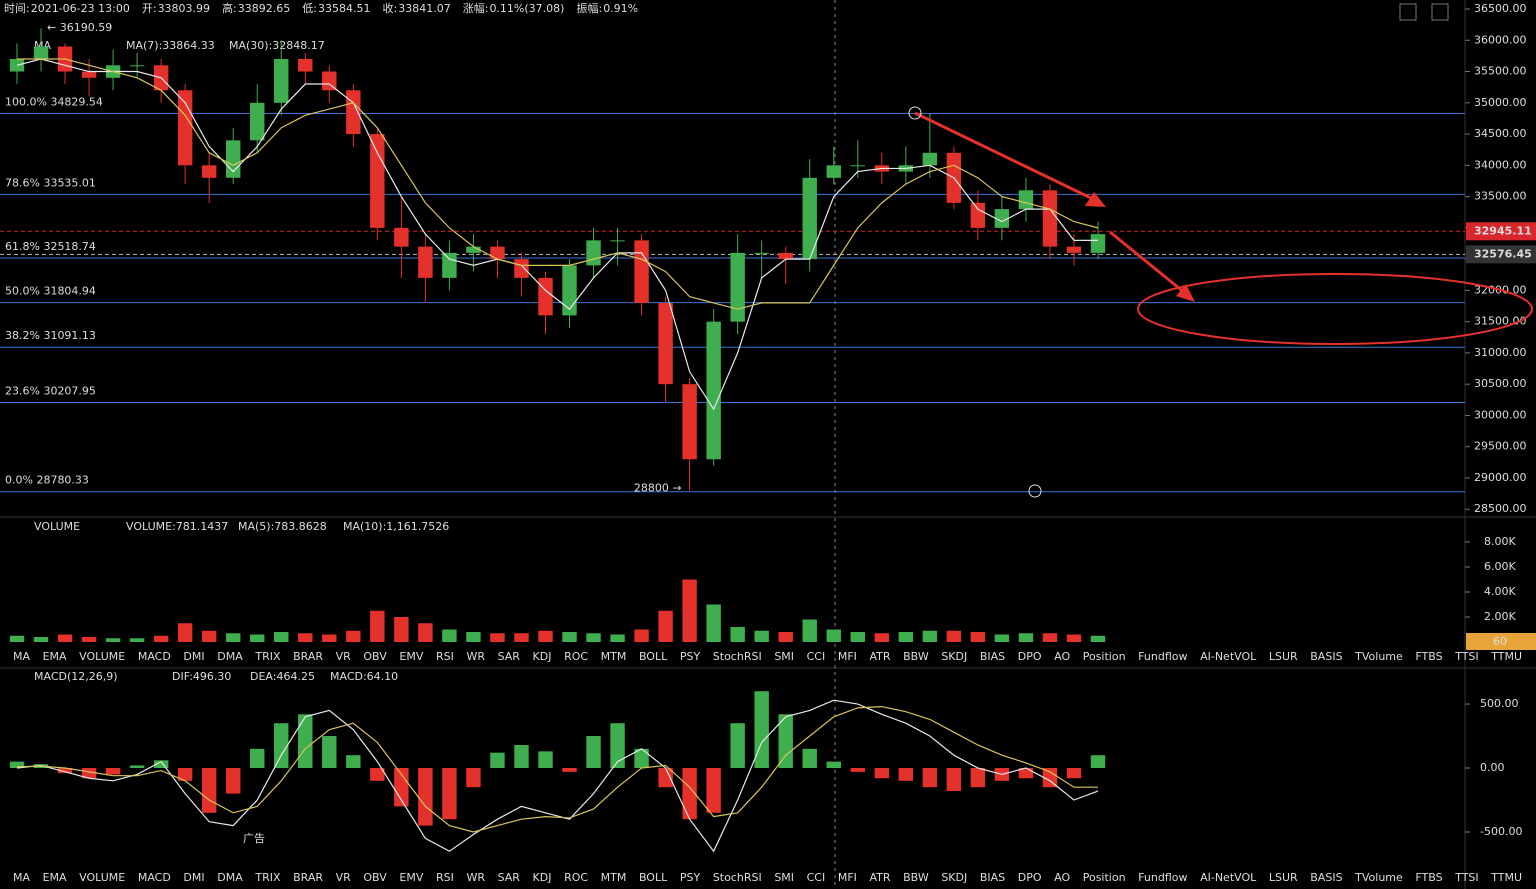  Describe the element at coordinates (1500, 641) in the screenshot. I see `badge-label: 60` at that location.